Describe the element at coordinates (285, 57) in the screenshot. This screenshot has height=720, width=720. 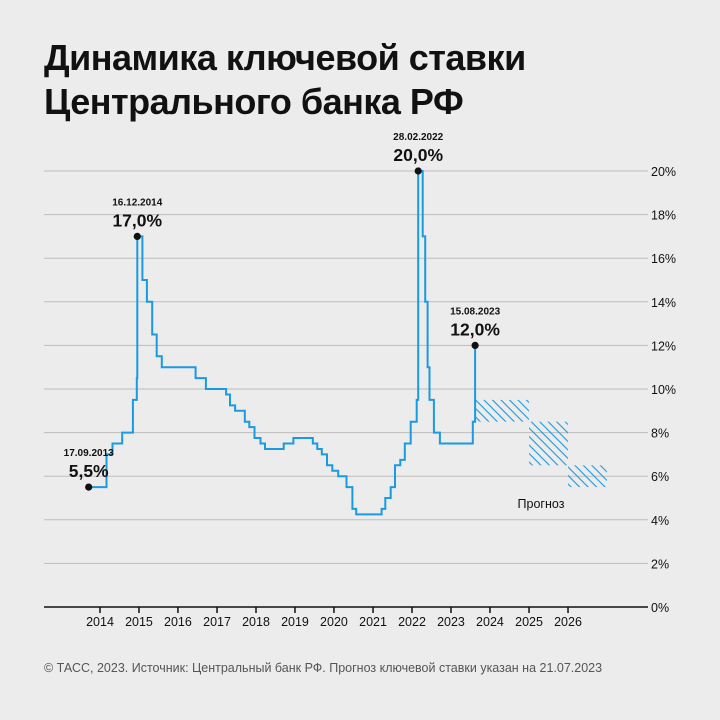
I see `chart-title-line-1: Динамика ключевой ставки` at that location.